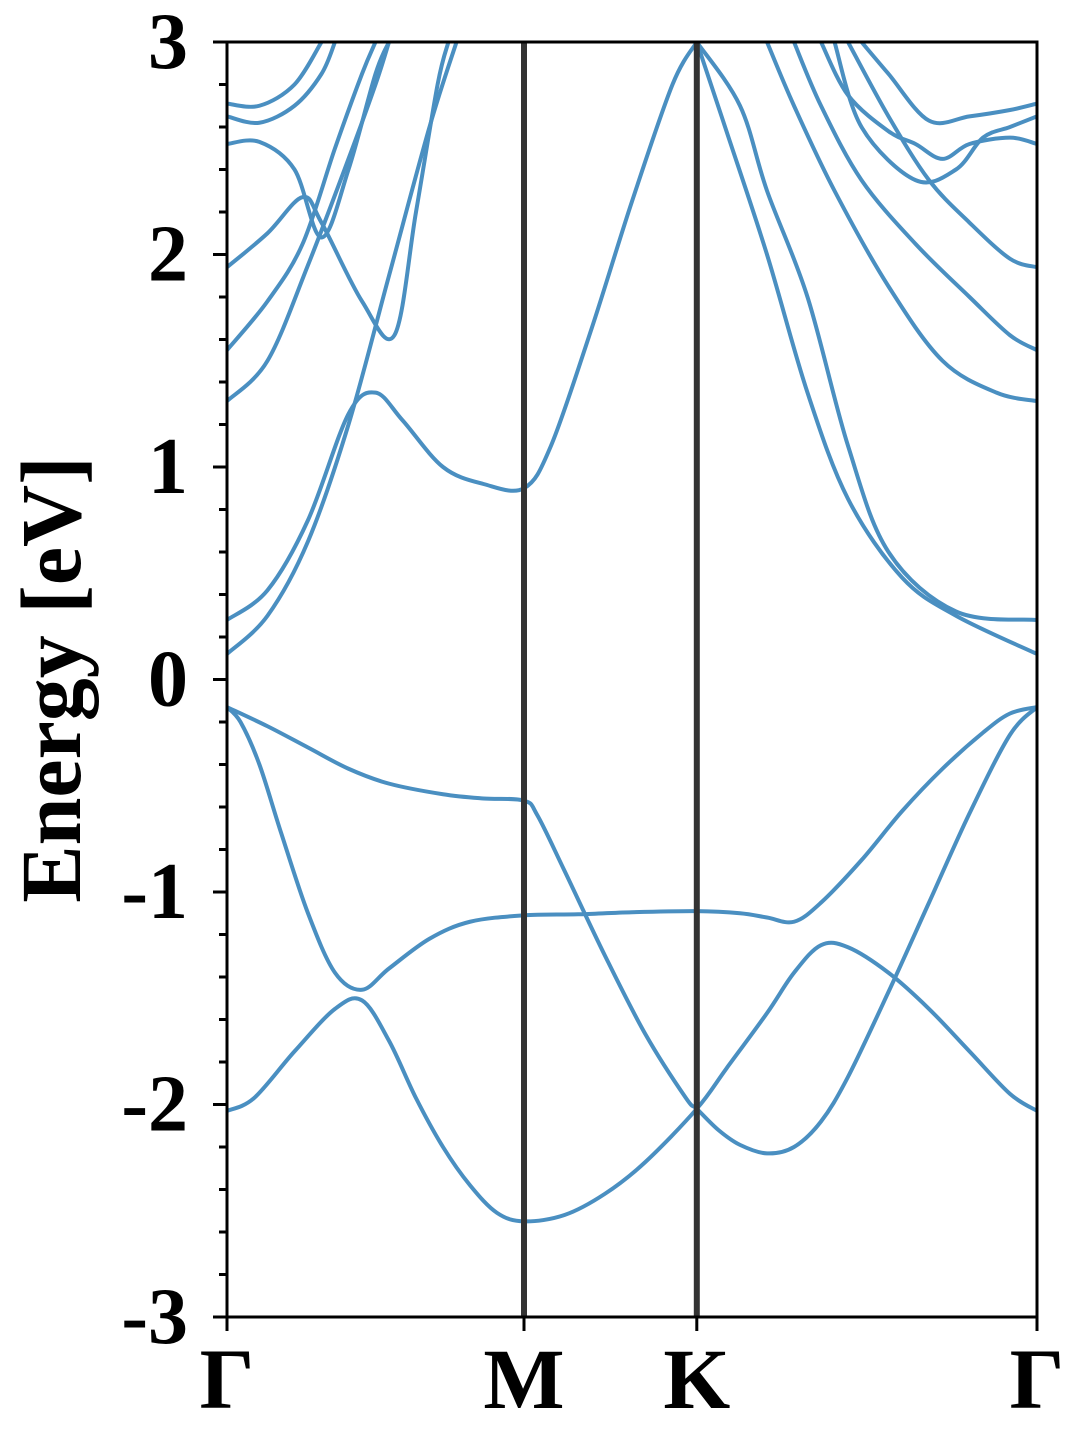 The width and height of the screenshot is (1080, 1440). I want to click on y-axis-ticks: -3 -2 -1 0 1 2 3, so click(174, 680).